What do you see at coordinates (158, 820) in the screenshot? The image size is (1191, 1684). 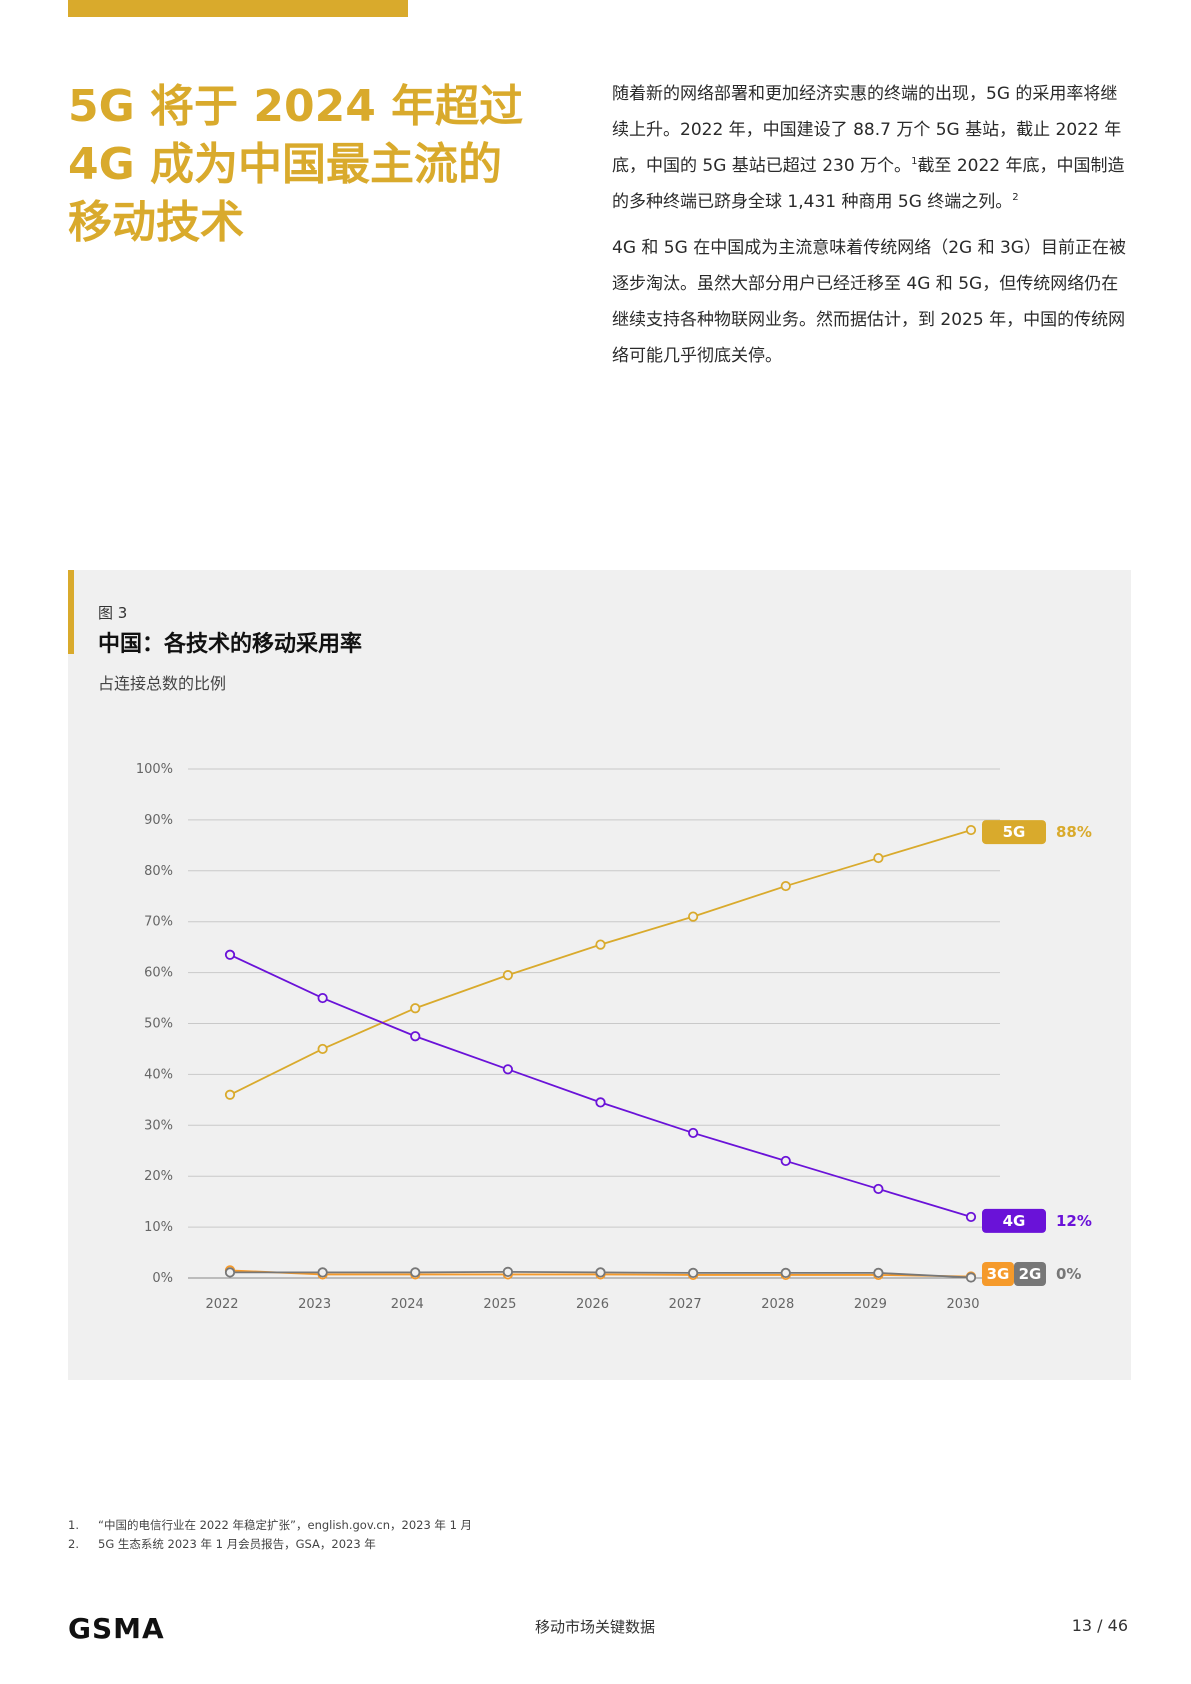 I see `y-tick-label: 90%` at bounding box center [158, 820].